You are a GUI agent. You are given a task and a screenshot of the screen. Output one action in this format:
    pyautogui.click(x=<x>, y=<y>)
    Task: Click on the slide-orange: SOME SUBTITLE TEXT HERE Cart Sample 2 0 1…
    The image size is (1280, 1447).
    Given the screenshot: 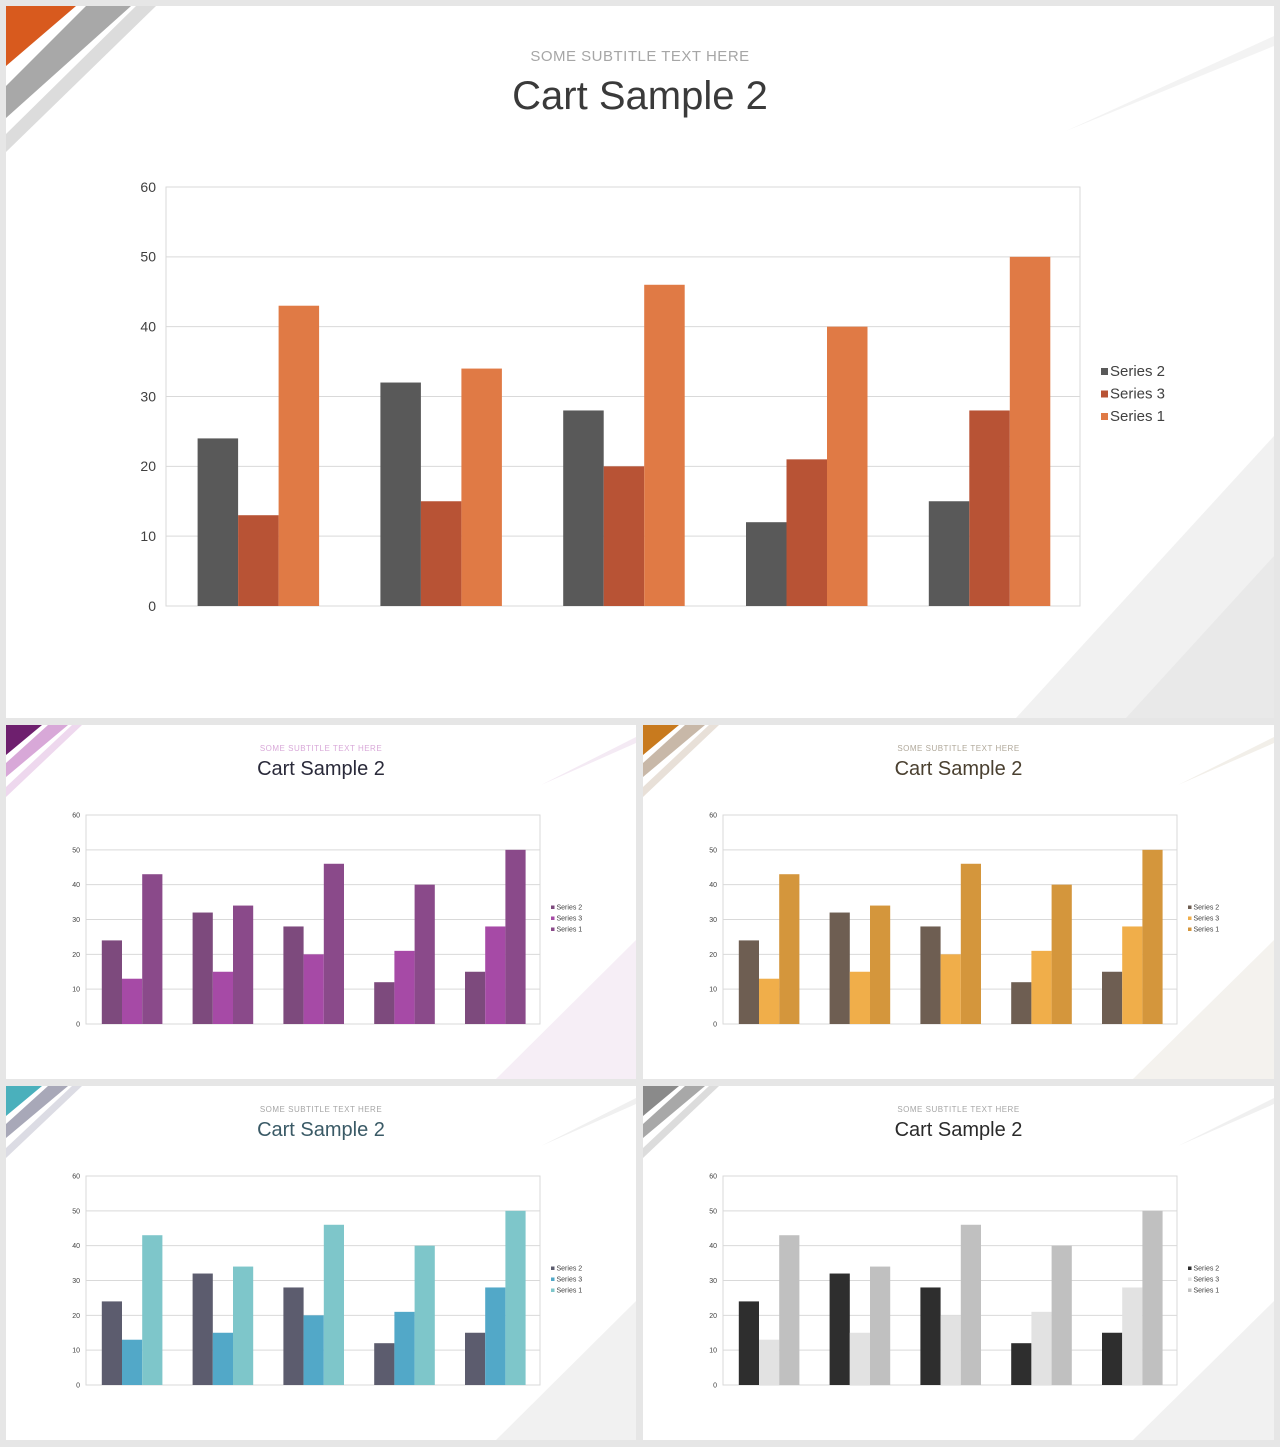 What is the action you would take?
    pyautogui.click(x=958, y=902)
    